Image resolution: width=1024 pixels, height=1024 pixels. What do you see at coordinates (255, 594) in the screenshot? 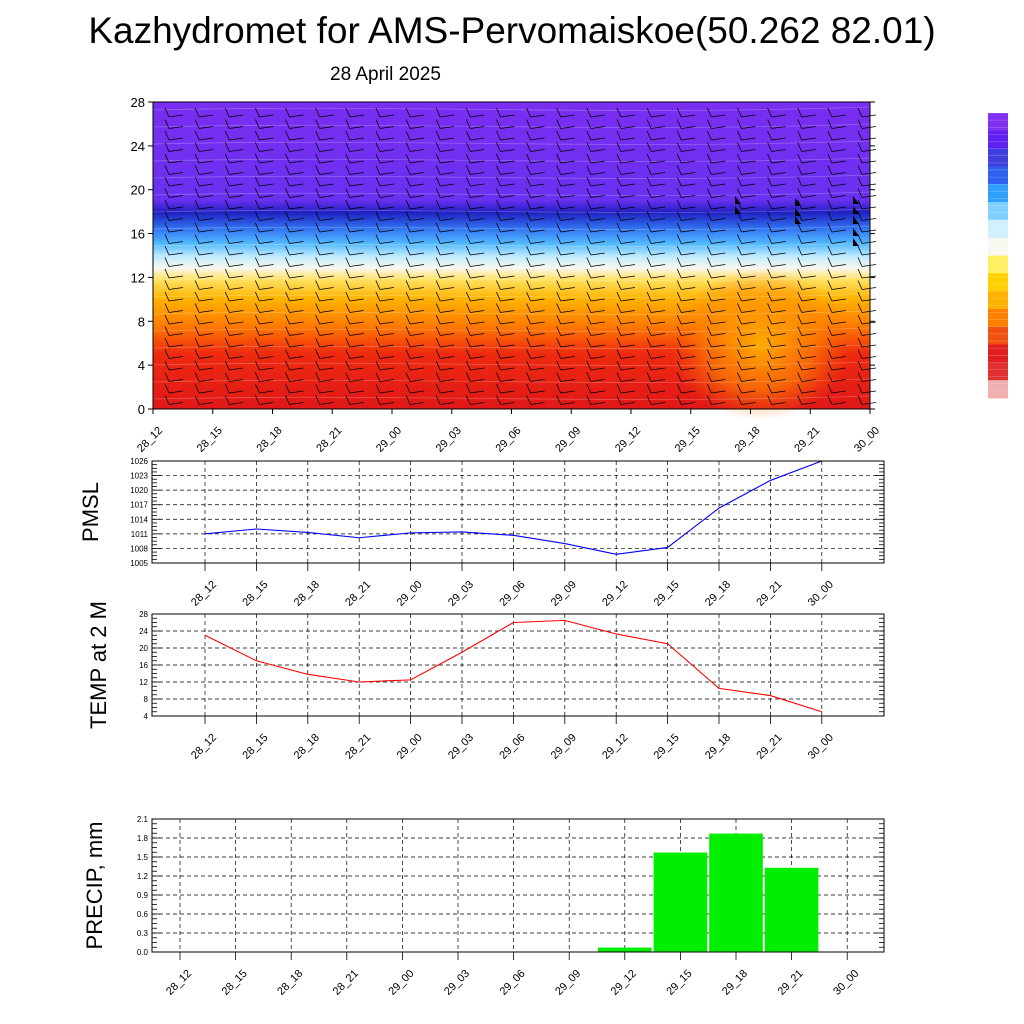
I see `x-tick-label: 28_15` at bounding box center [255, 594].